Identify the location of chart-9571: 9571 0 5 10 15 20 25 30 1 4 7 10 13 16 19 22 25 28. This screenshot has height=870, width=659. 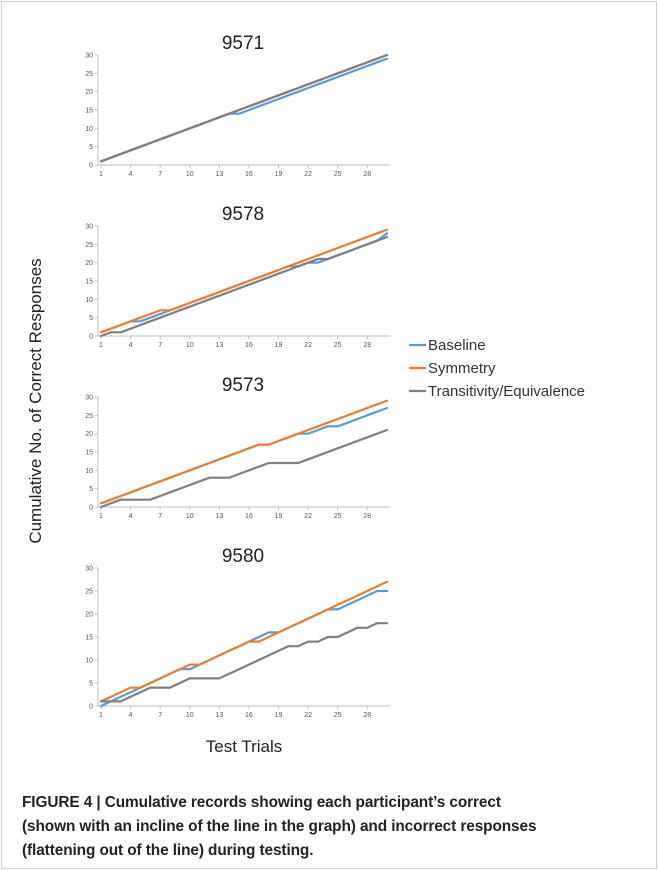
(237, 105).